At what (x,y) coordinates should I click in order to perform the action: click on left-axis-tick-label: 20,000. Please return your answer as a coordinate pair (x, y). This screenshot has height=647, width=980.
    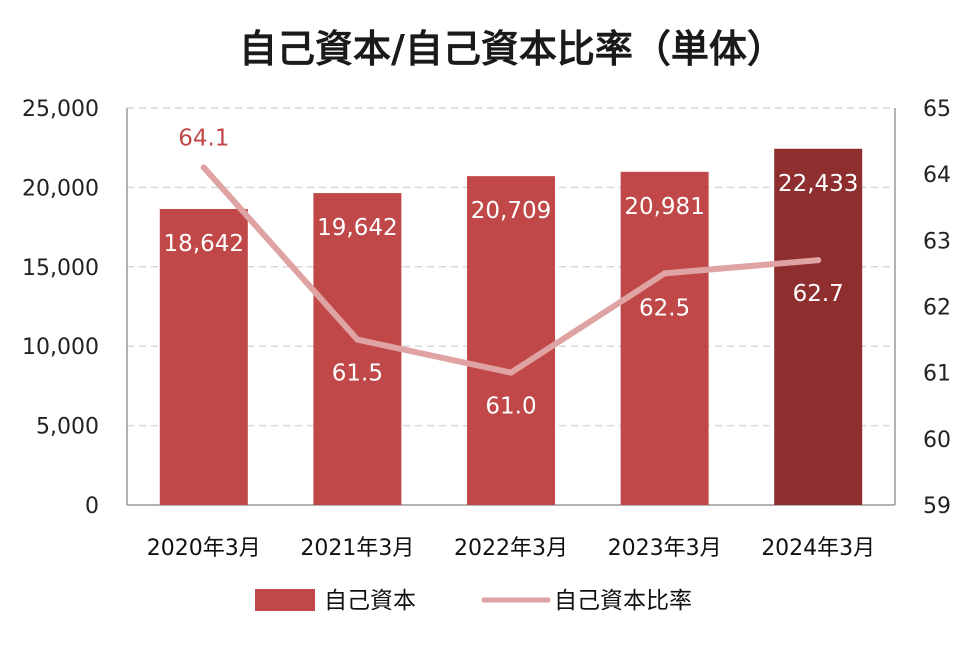
    Looking at the image, I should click on (60, 188).